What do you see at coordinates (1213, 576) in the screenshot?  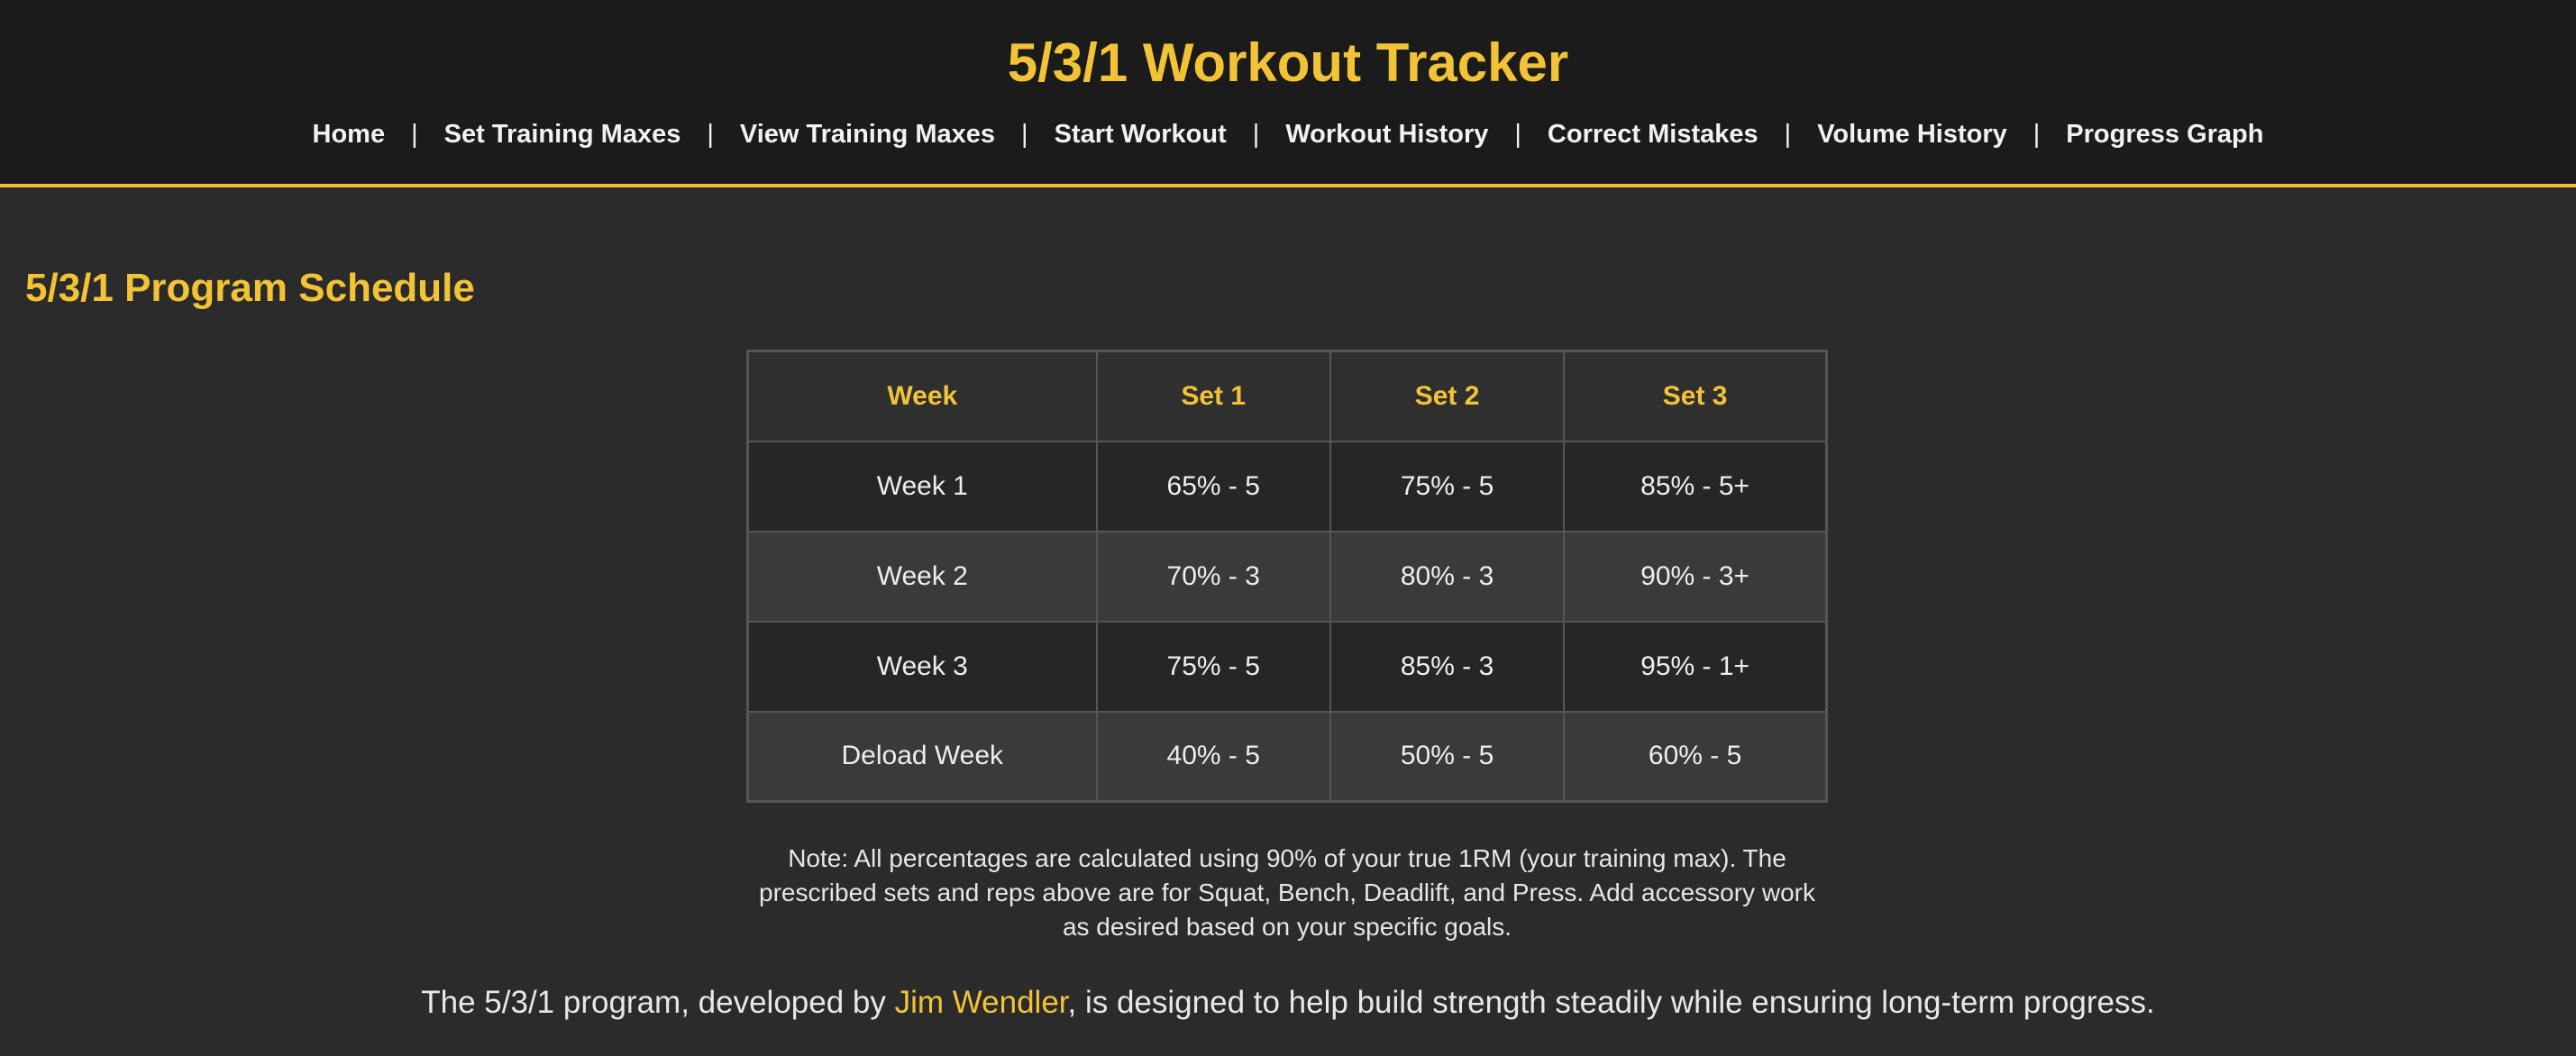 I see `cell-set-1: 70% - 3` at bounding box center [1213, 576].